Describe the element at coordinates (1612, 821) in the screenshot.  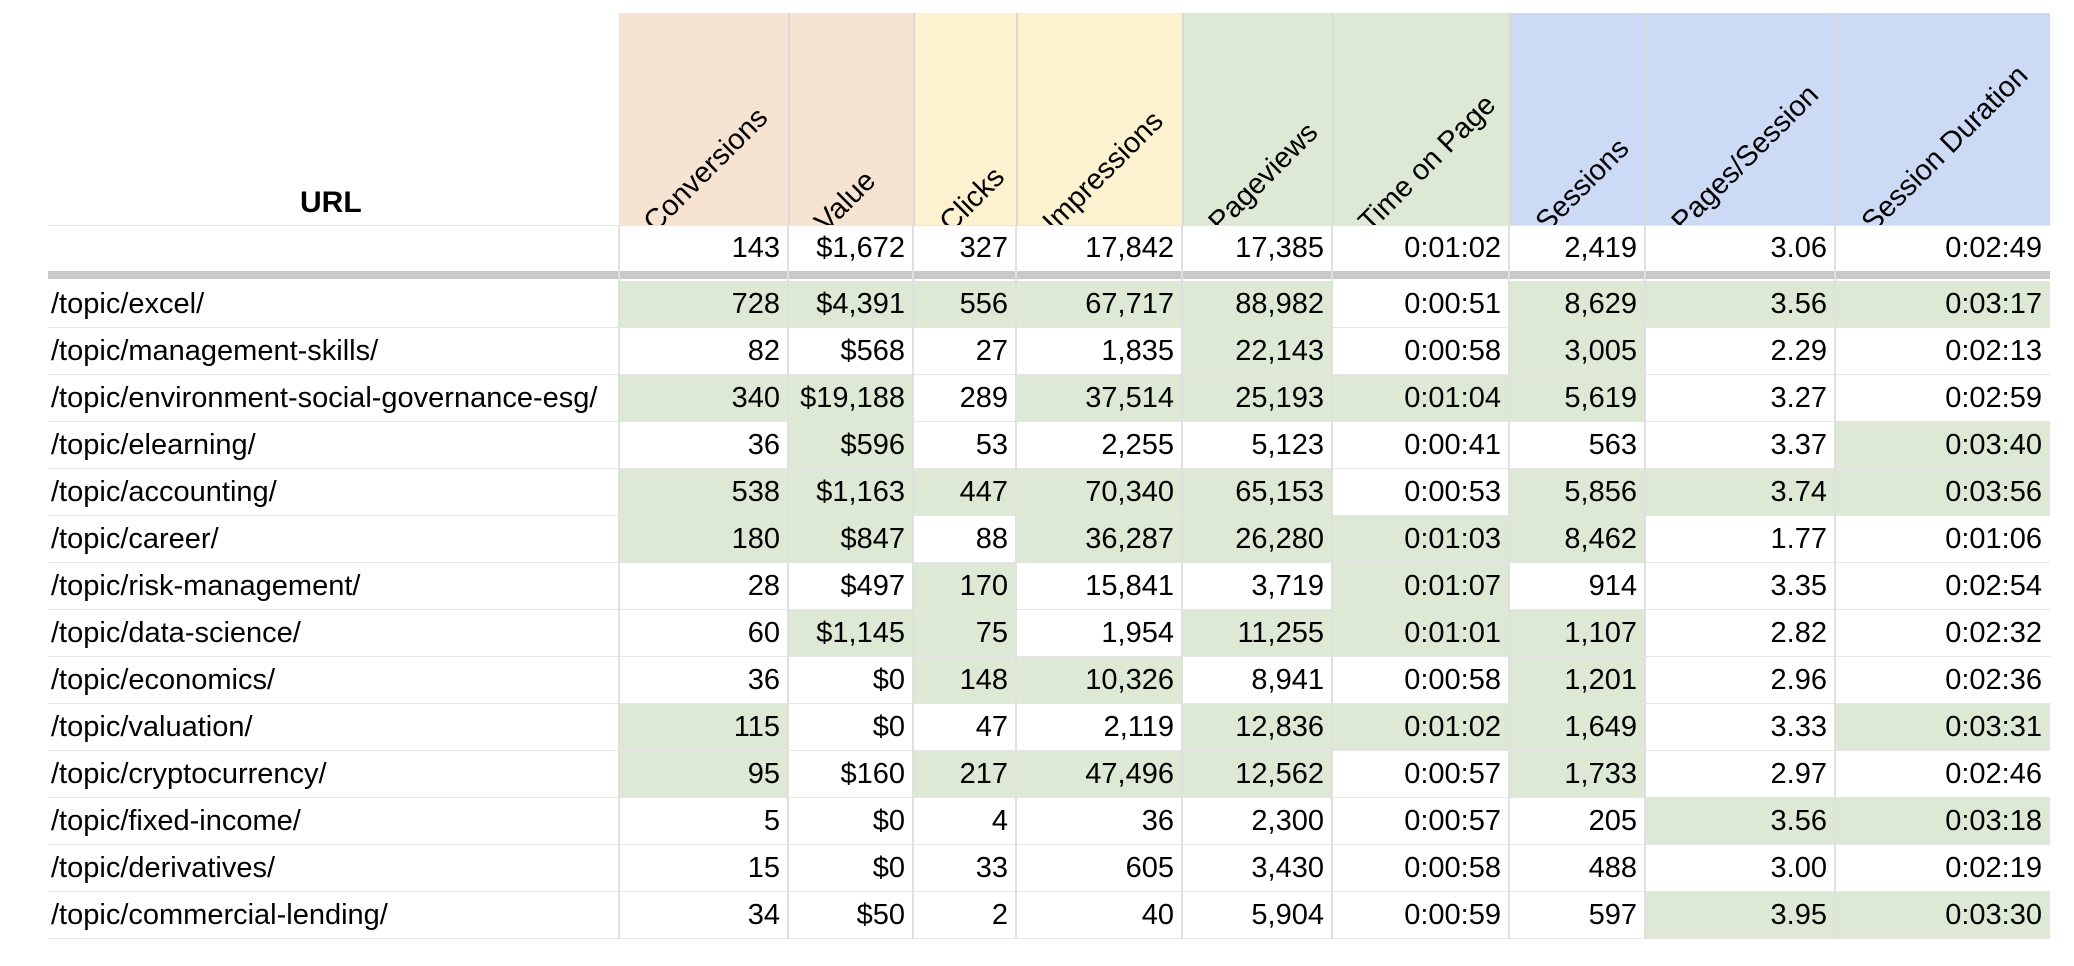
I see `table-cell-sessions: 205` at that location.